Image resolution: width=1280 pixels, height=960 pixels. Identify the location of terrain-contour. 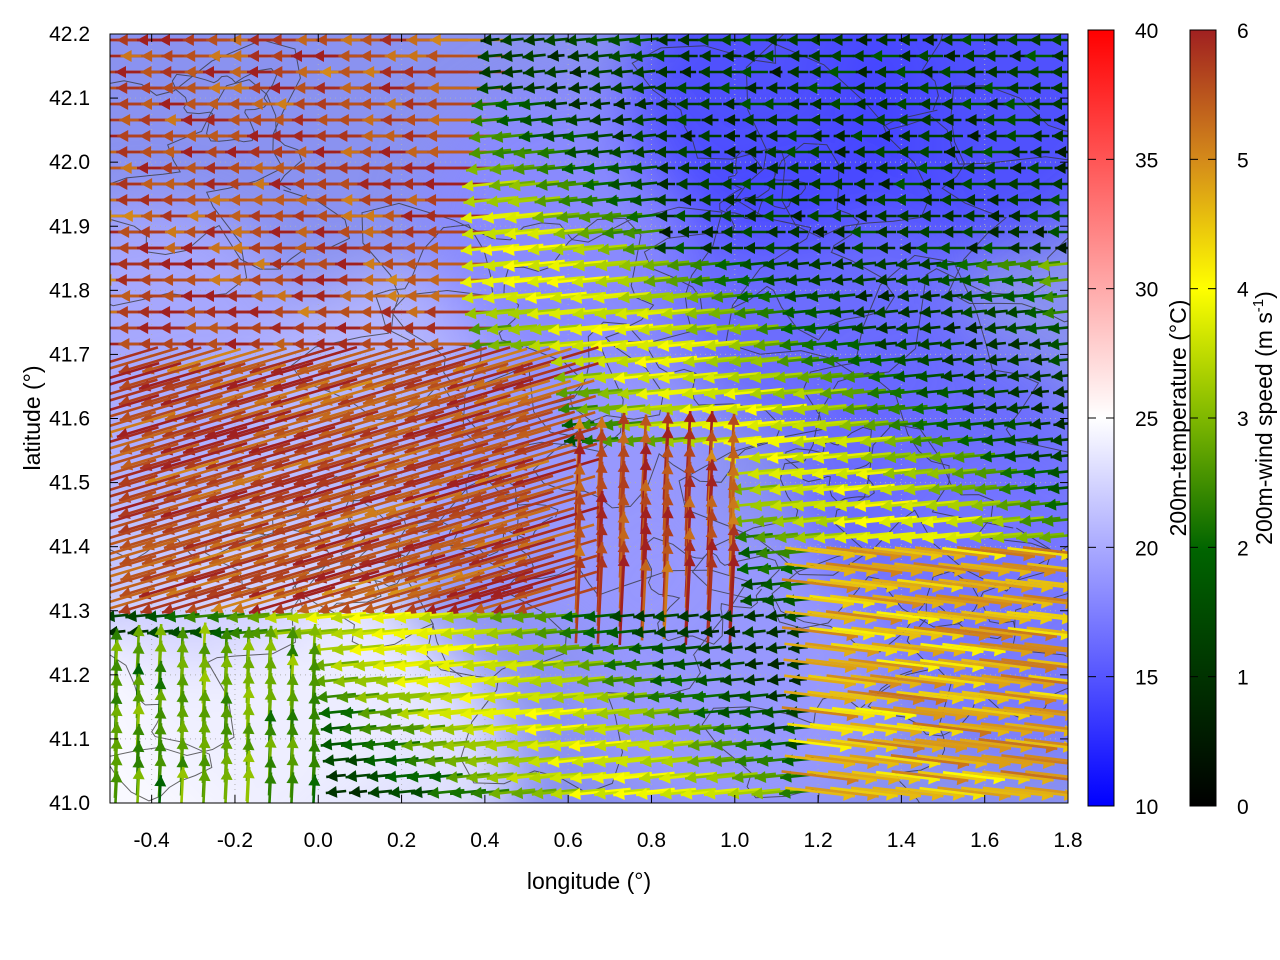
(230, 174).